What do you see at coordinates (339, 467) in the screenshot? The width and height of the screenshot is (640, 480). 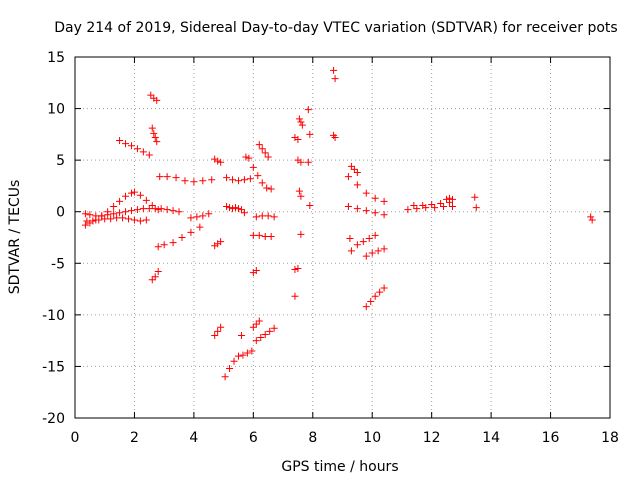 I see `x-axis-title: GPS time / hours` at bounding box center [339, 467].